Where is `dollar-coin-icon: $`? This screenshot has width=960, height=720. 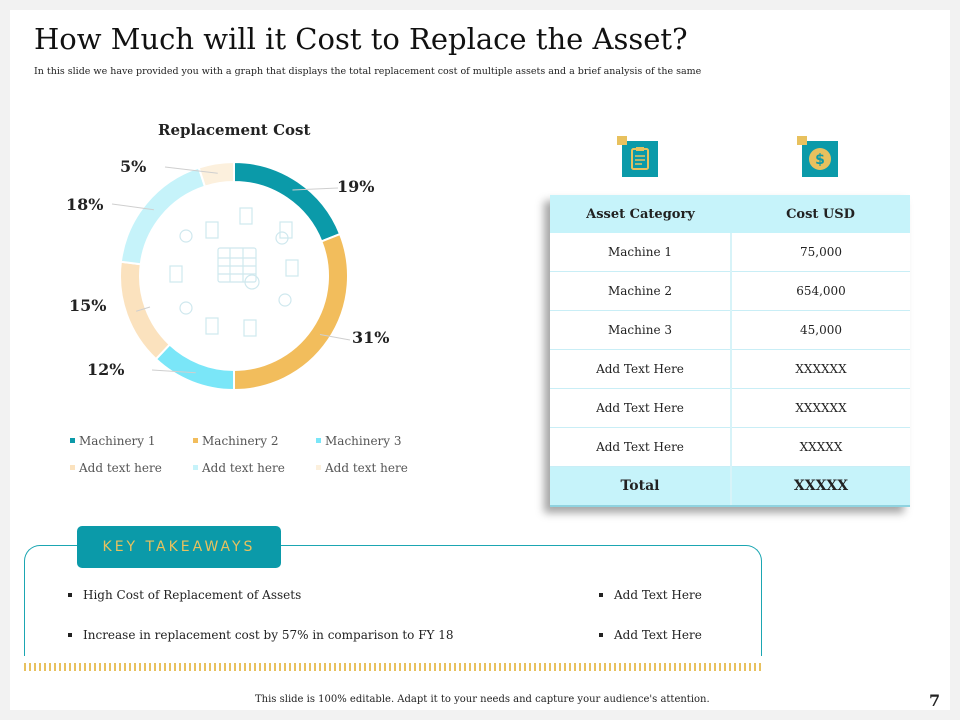
dollar-coin-icon: $ is located at coordinates (817, 156).